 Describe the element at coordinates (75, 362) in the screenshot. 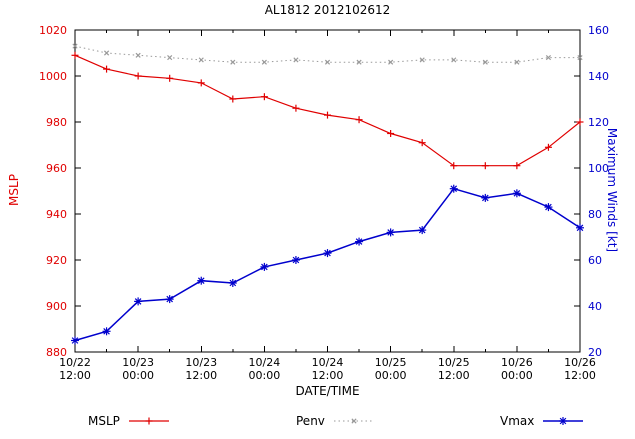

I see `x-tick-label-date: 10/22` at that location.